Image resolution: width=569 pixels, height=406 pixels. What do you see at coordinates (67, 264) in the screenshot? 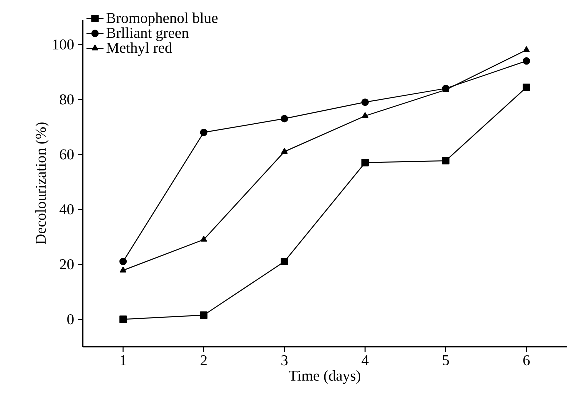
I see `y-tick-label: 20` at bounding box center [67, 264].